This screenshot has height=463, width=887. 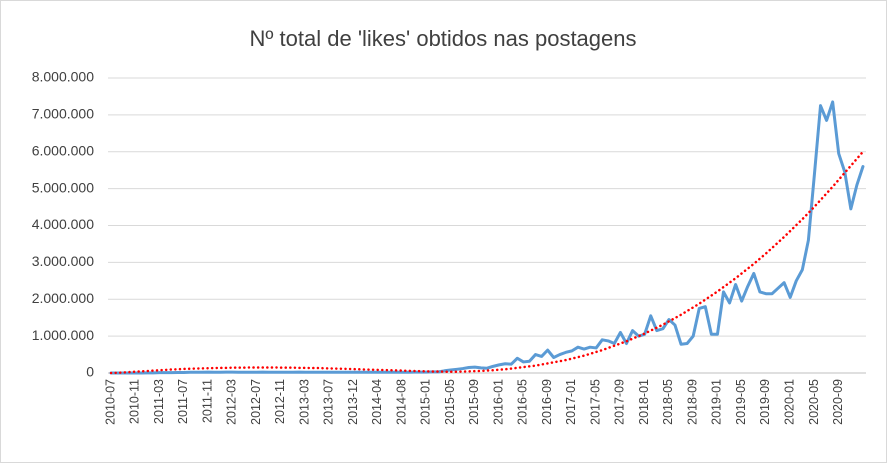 What do you see at coordinates (256, 402) in the screenshot?
I see `x-tick-label: 2012-07` at bounding box center [256, 402].